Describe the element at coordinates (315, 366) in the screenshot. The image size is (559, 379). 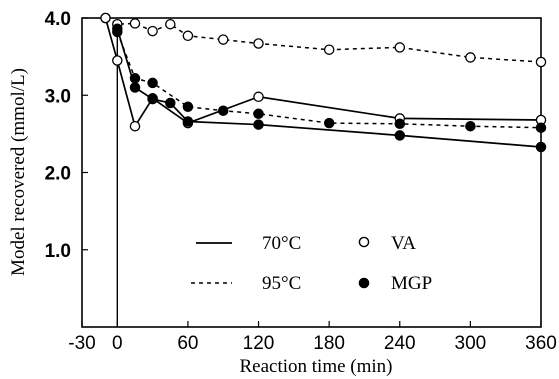
I see `x-axis-title: Reaction time (min)` at that location.